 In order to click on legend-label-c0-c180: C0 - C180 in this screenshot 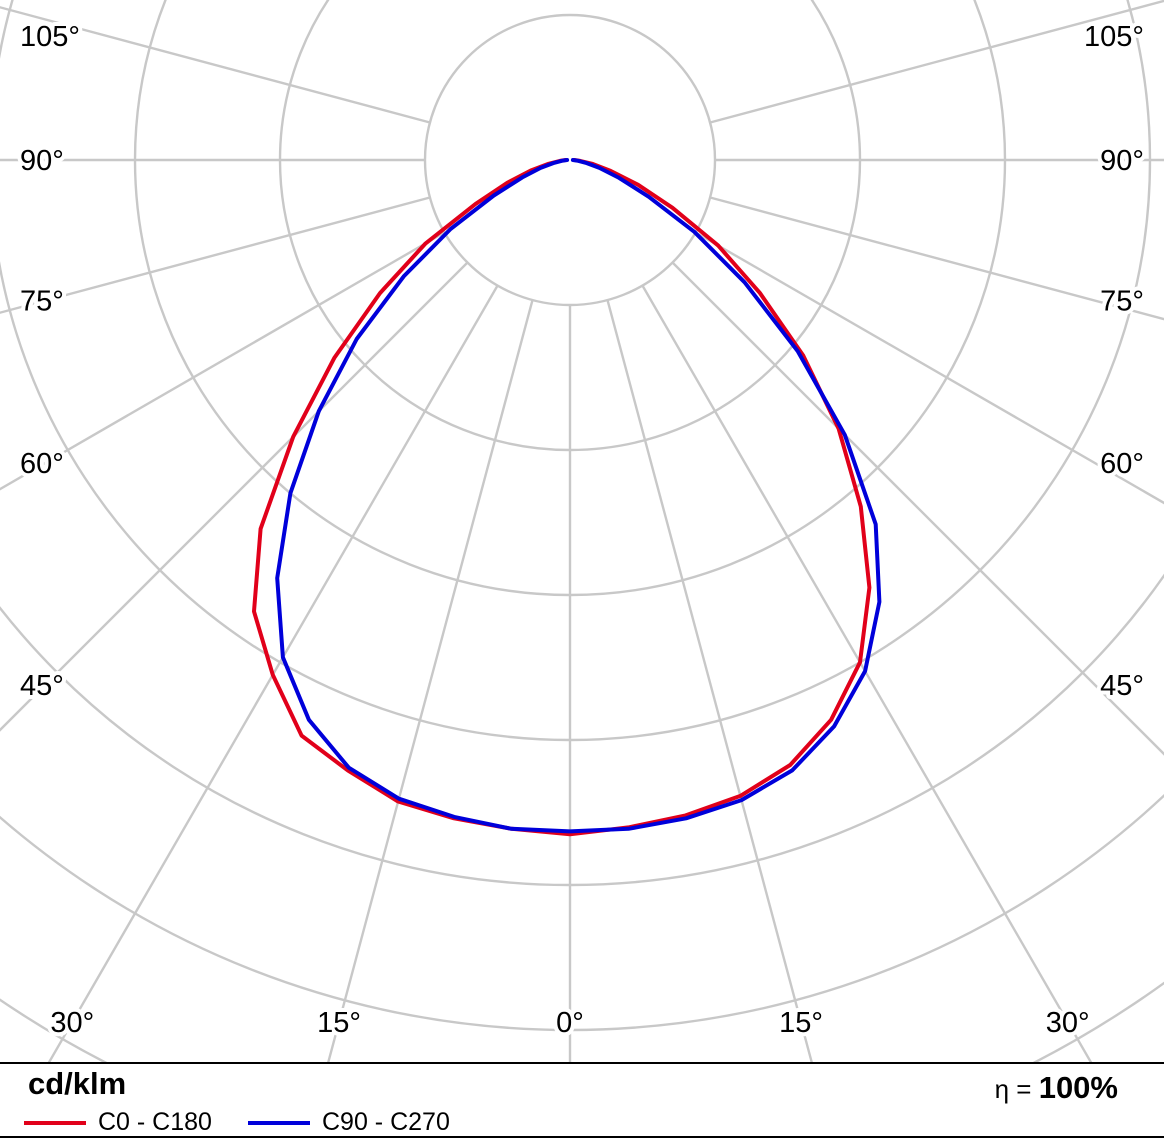, I will do `click(155, 1122)`.